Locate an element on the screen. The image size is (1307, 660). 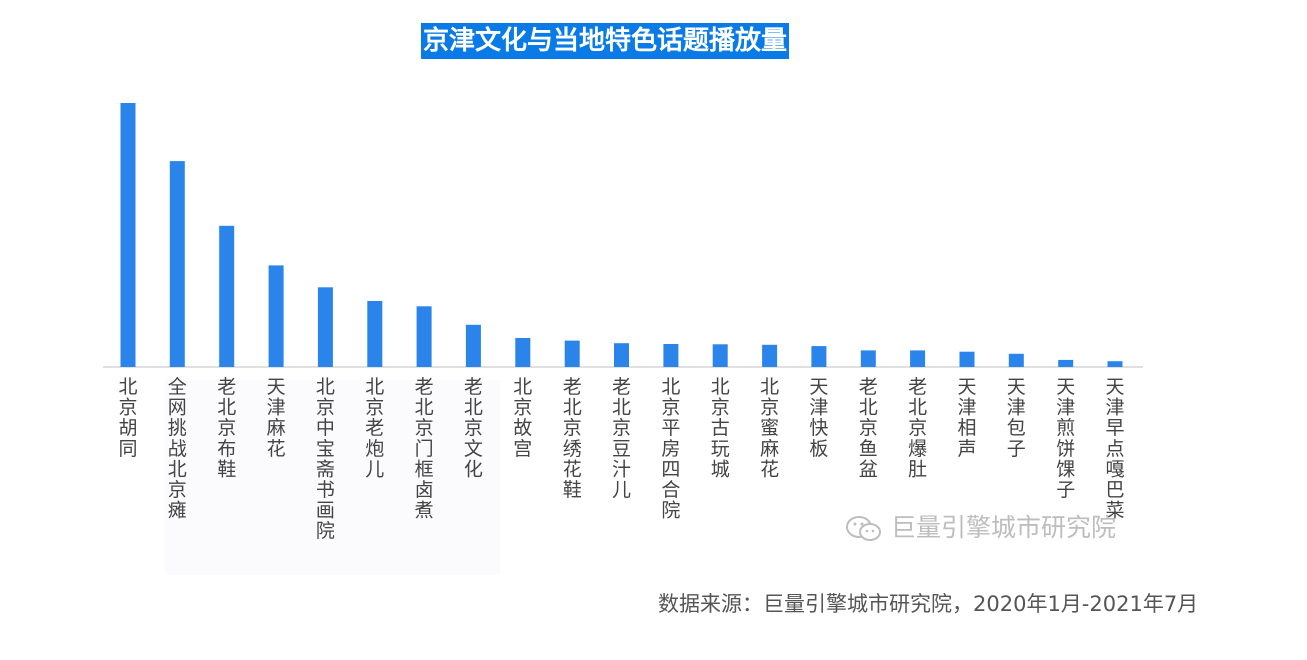
watermark-text: 巨量引擎城市研究院 is located at coordinates (1004, 527).